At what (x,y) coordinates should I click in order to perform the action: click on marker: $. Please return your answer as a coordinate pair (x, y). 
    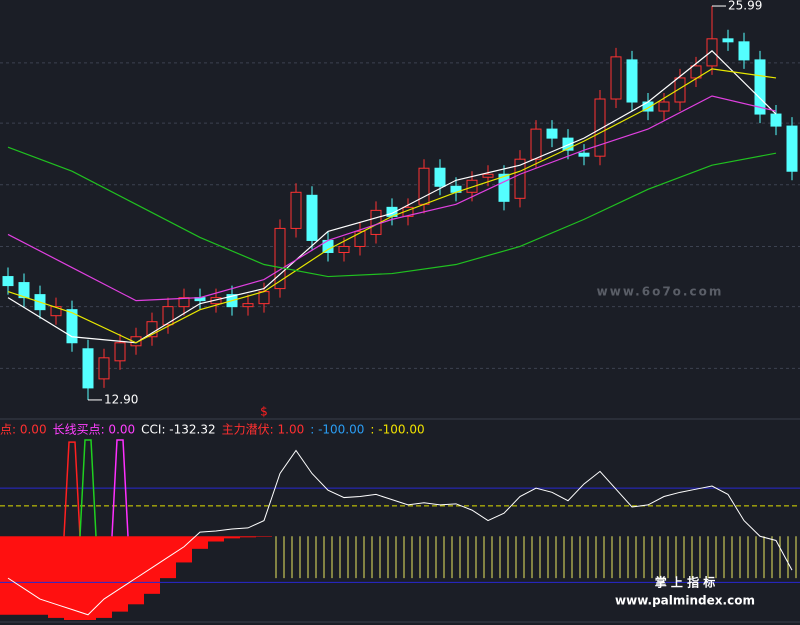
    Looking at the image, I should click on (264, 412).